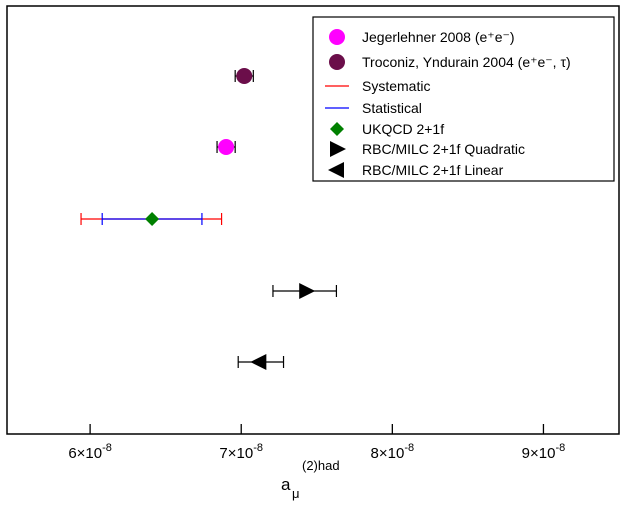 Image resolution: width=621 pixels, height=508 pixels. Describe the element at coordinates (310, 479) in the screenshot. I see `x-axis-label: a μ(2)had` at that location.